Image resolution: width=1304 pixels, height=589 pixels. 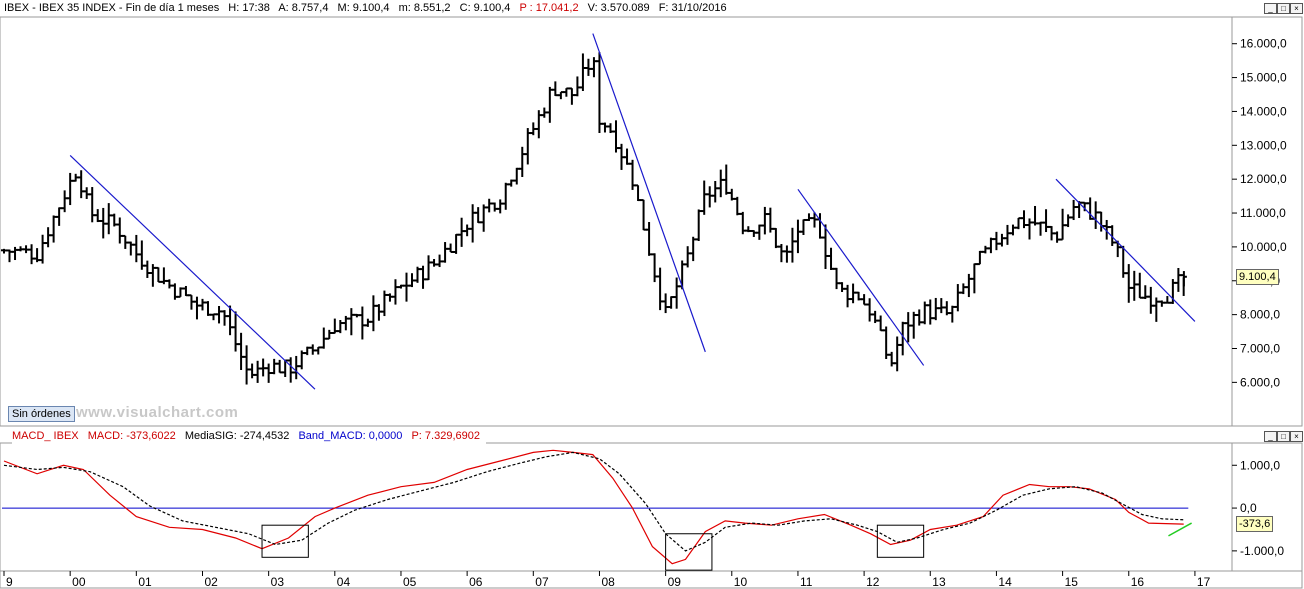 What do you see at coordinates (211, 582) in the screenshot?
I see `time-tick-label: 02` at bounding box center [211, 582].